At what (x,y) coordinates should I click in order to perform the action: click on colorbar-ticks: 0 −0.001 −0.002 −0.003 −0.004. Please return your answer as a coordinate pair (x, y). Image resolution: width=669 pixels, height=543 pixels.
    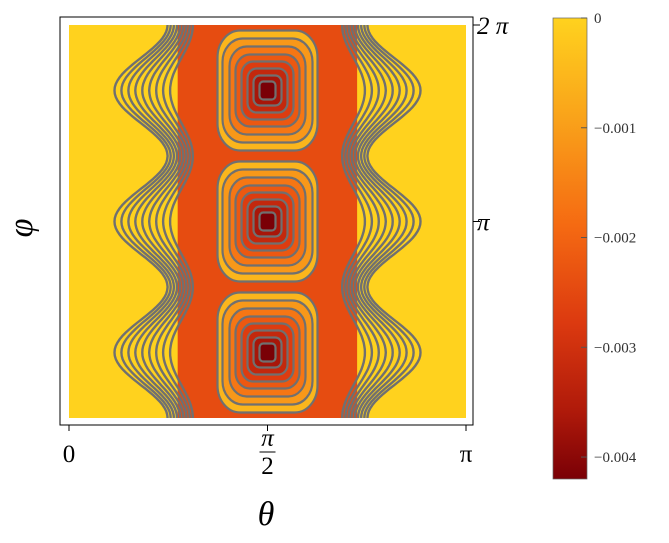
    Looking at the image, I should click on (609, 238).